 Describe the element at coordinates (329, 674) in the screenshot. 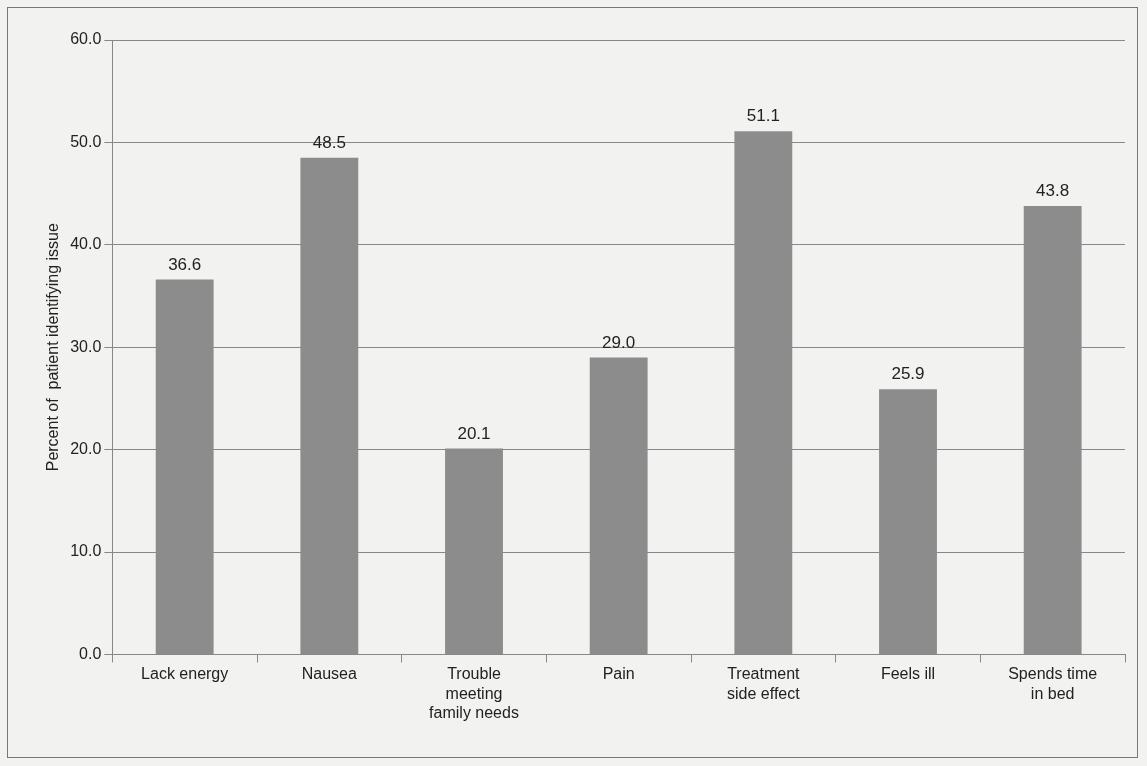

I see `x-tick-label: Nausea` at that location.